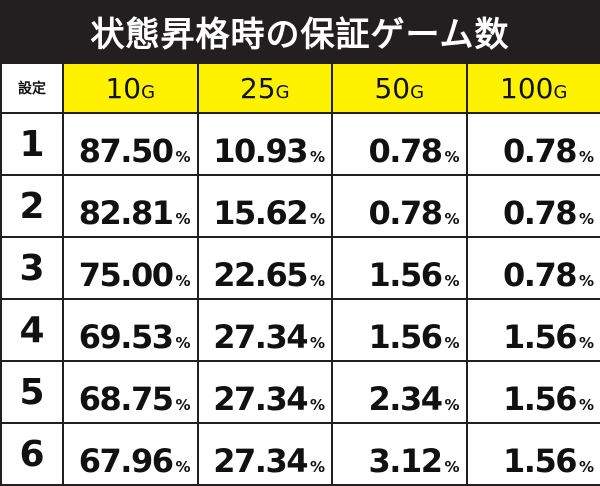 Image resolution: width=600 pixels, height=486 pixels. What do you see at coordinates (260, 151) in the screenshot?
I see `value-number: 10.93` at bounding box center [260, 151].